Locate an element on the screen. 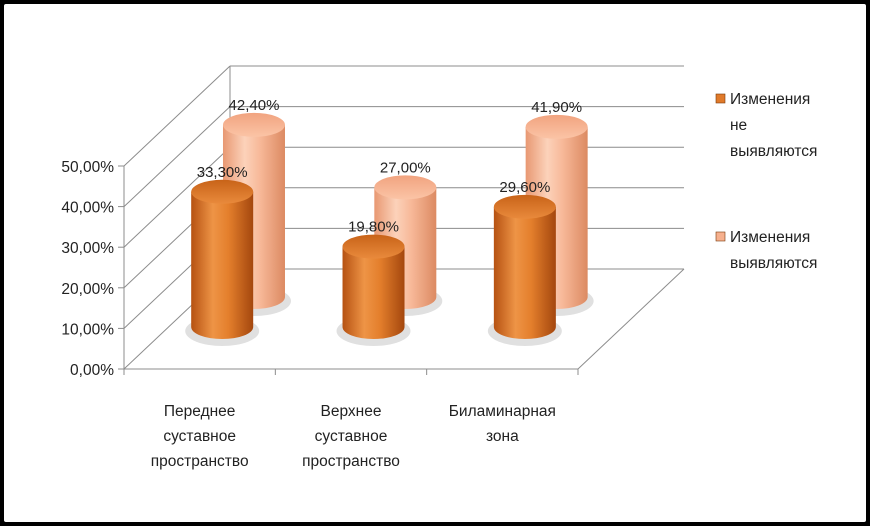 The height and width of the screenshot is (526, 870). legend-item-s1: Изменения выявляются is located at coordinates (766, 250).